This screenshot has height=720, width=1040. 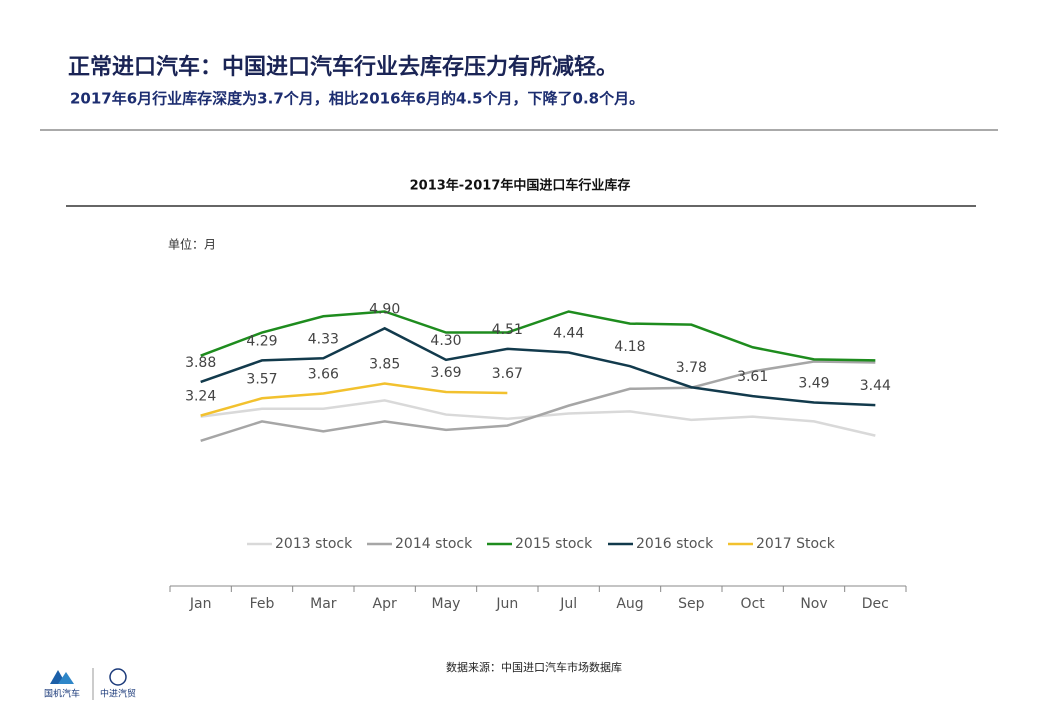 What do you see at coordinates (62, 694) in the screenshot?
I see `logo-left-text: 国机汽车` at bounding box center [62, 694].